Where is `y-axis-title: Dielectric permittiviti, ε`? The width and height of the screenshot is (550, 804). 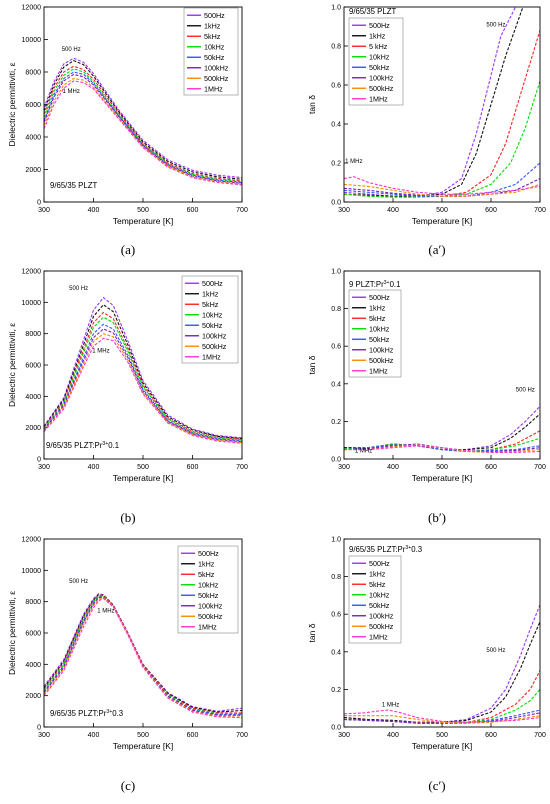
y-axis-title: Dielectric permittiviti, ε is located at coordinates (12, 104).